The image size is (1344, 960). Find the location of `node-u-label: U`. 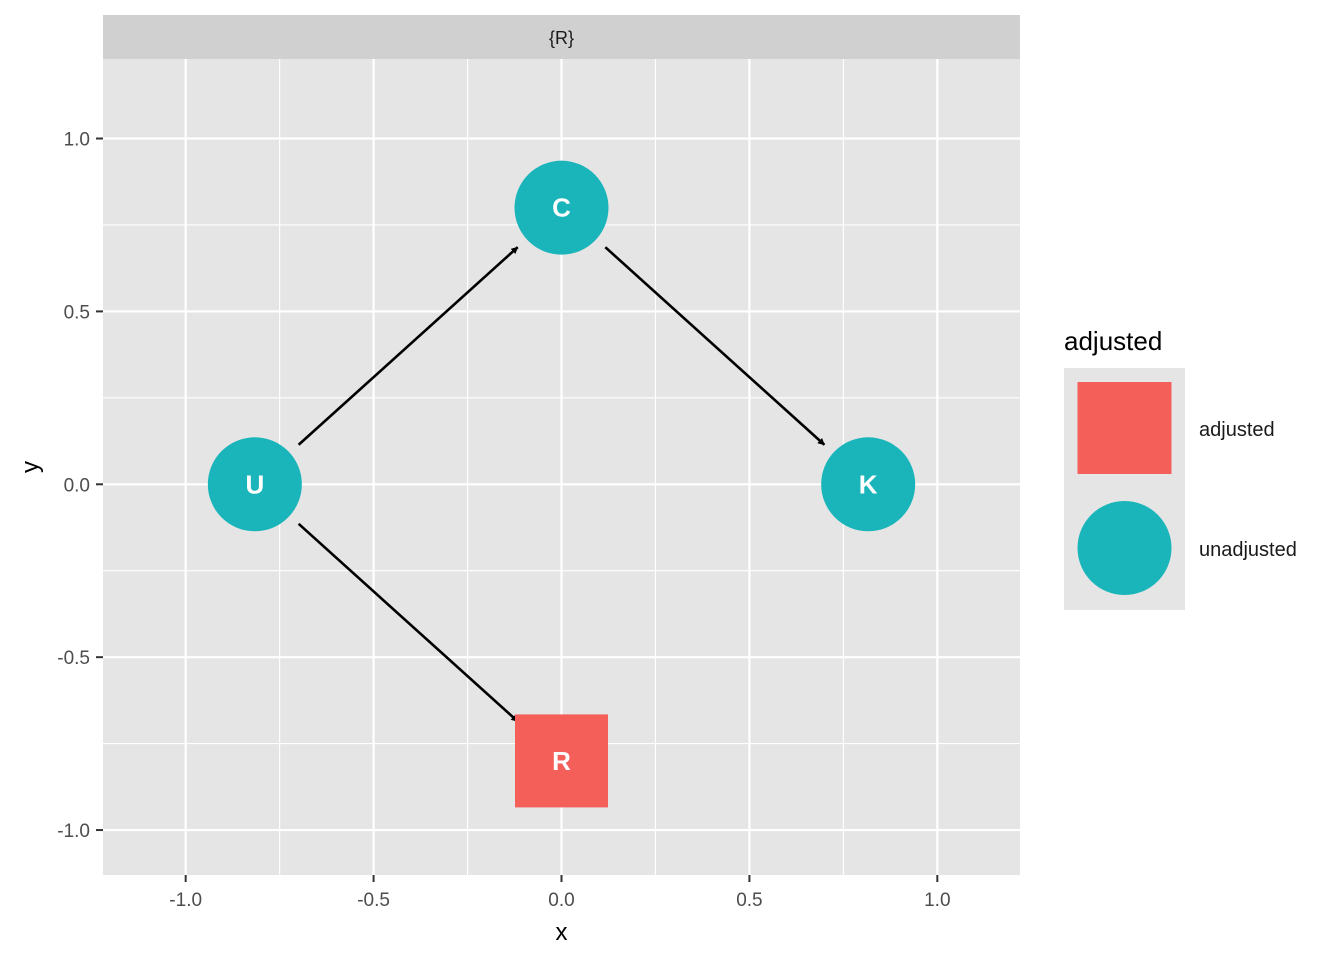

node-u-label: U is located at coordinates (254, 484).